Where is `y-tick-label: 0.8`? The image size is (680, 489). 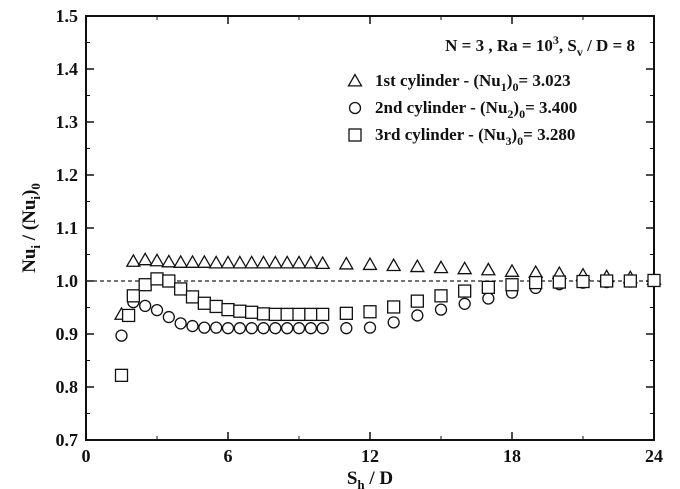
y-tick-label: 0.8 is located at coordinates (67, 387).